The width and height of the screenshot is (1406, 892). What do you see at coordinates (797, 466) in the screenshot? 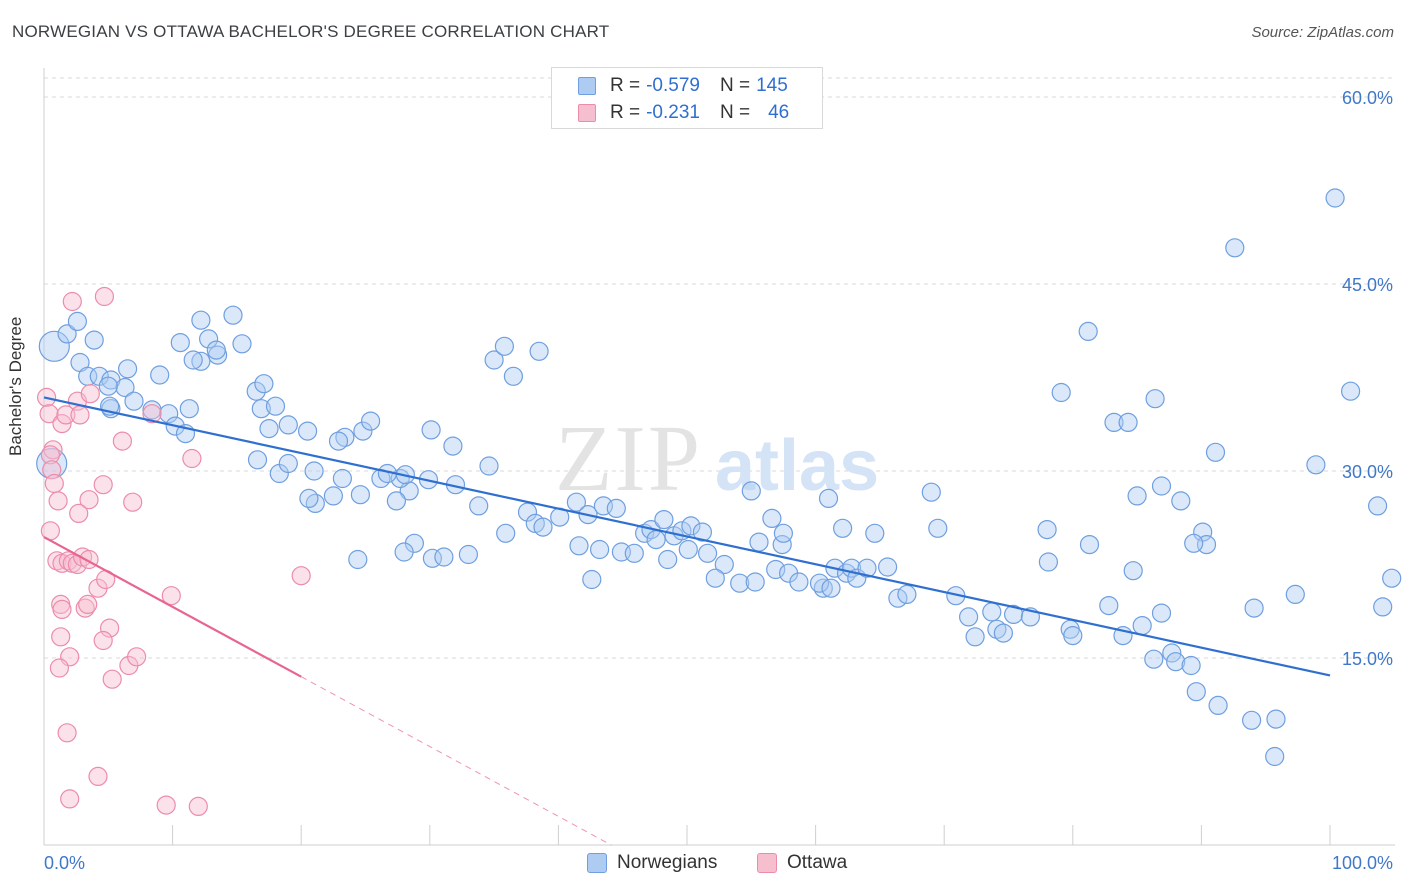
I see `watermark-atlas: atlas` at bounding box center [797, 466].